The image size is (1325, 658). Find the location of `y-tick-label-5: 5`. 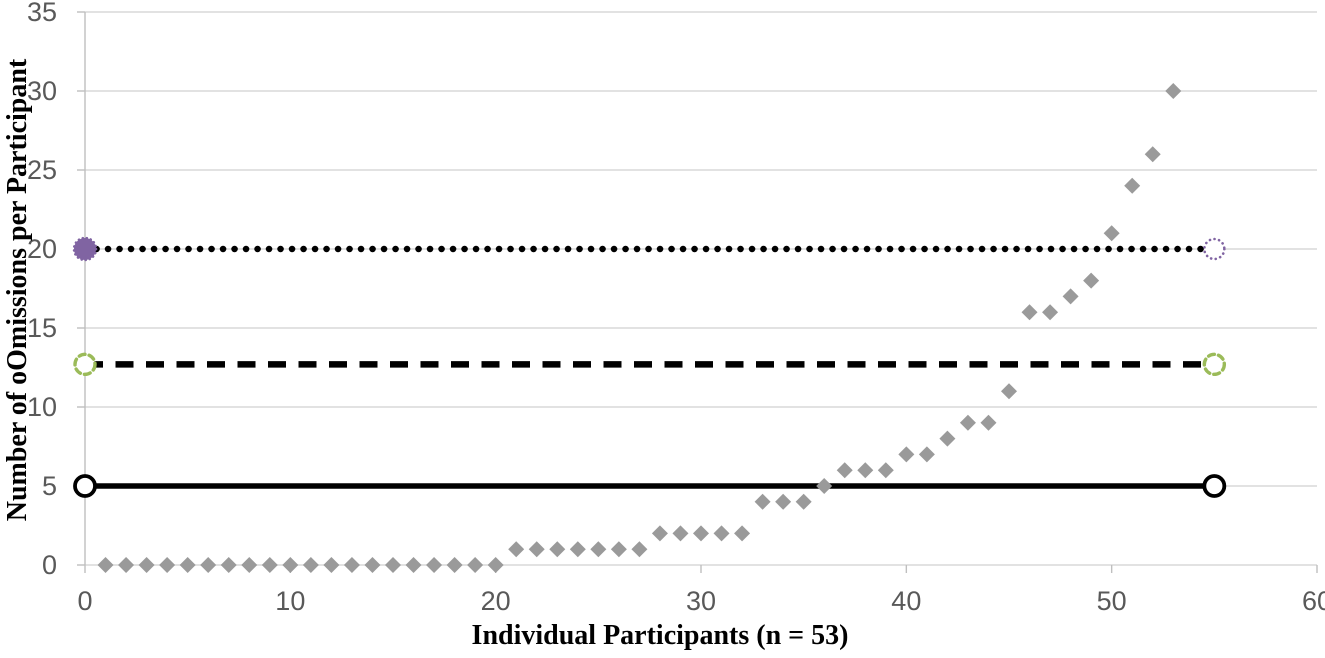

y-tick-label-5: 5 is located at coordinates (49, 486).